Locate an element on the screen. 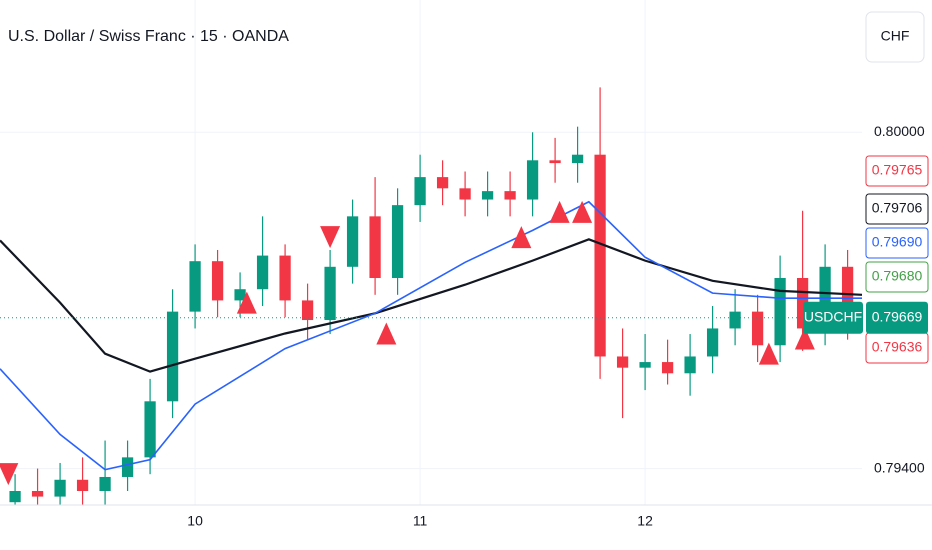 This screenshot has height=550, width=932. y-tick-label: 0.79400 is located at coordinates (899, 467).